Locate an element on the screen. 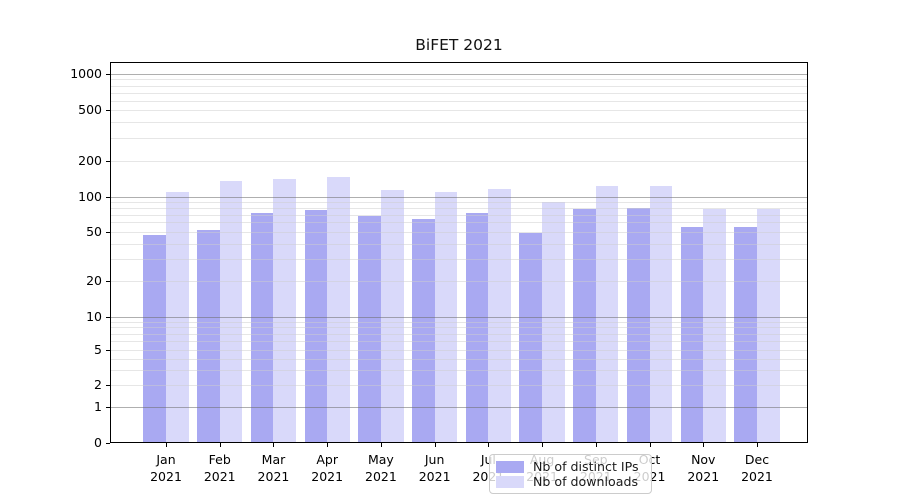  bar-distinct-ips-dec-2021 is located at coordinates (745, 334).